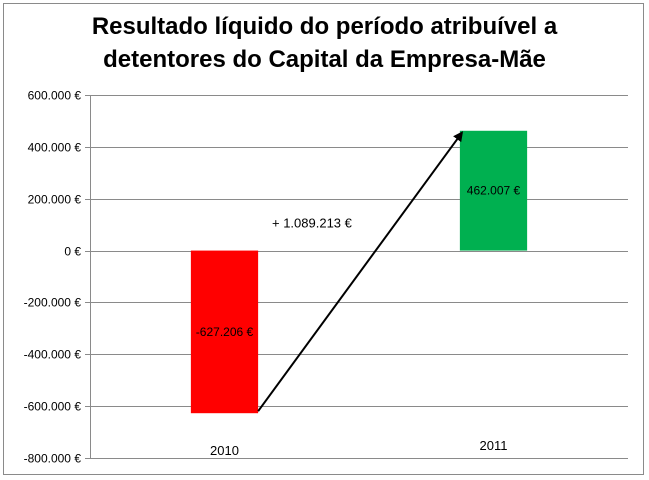 The height and width of the screenshot is (480, 649). Describe the element at coordinates (312, 223) in the screenshot. I see `change-annotation: + 1.089.213 €` at that location.